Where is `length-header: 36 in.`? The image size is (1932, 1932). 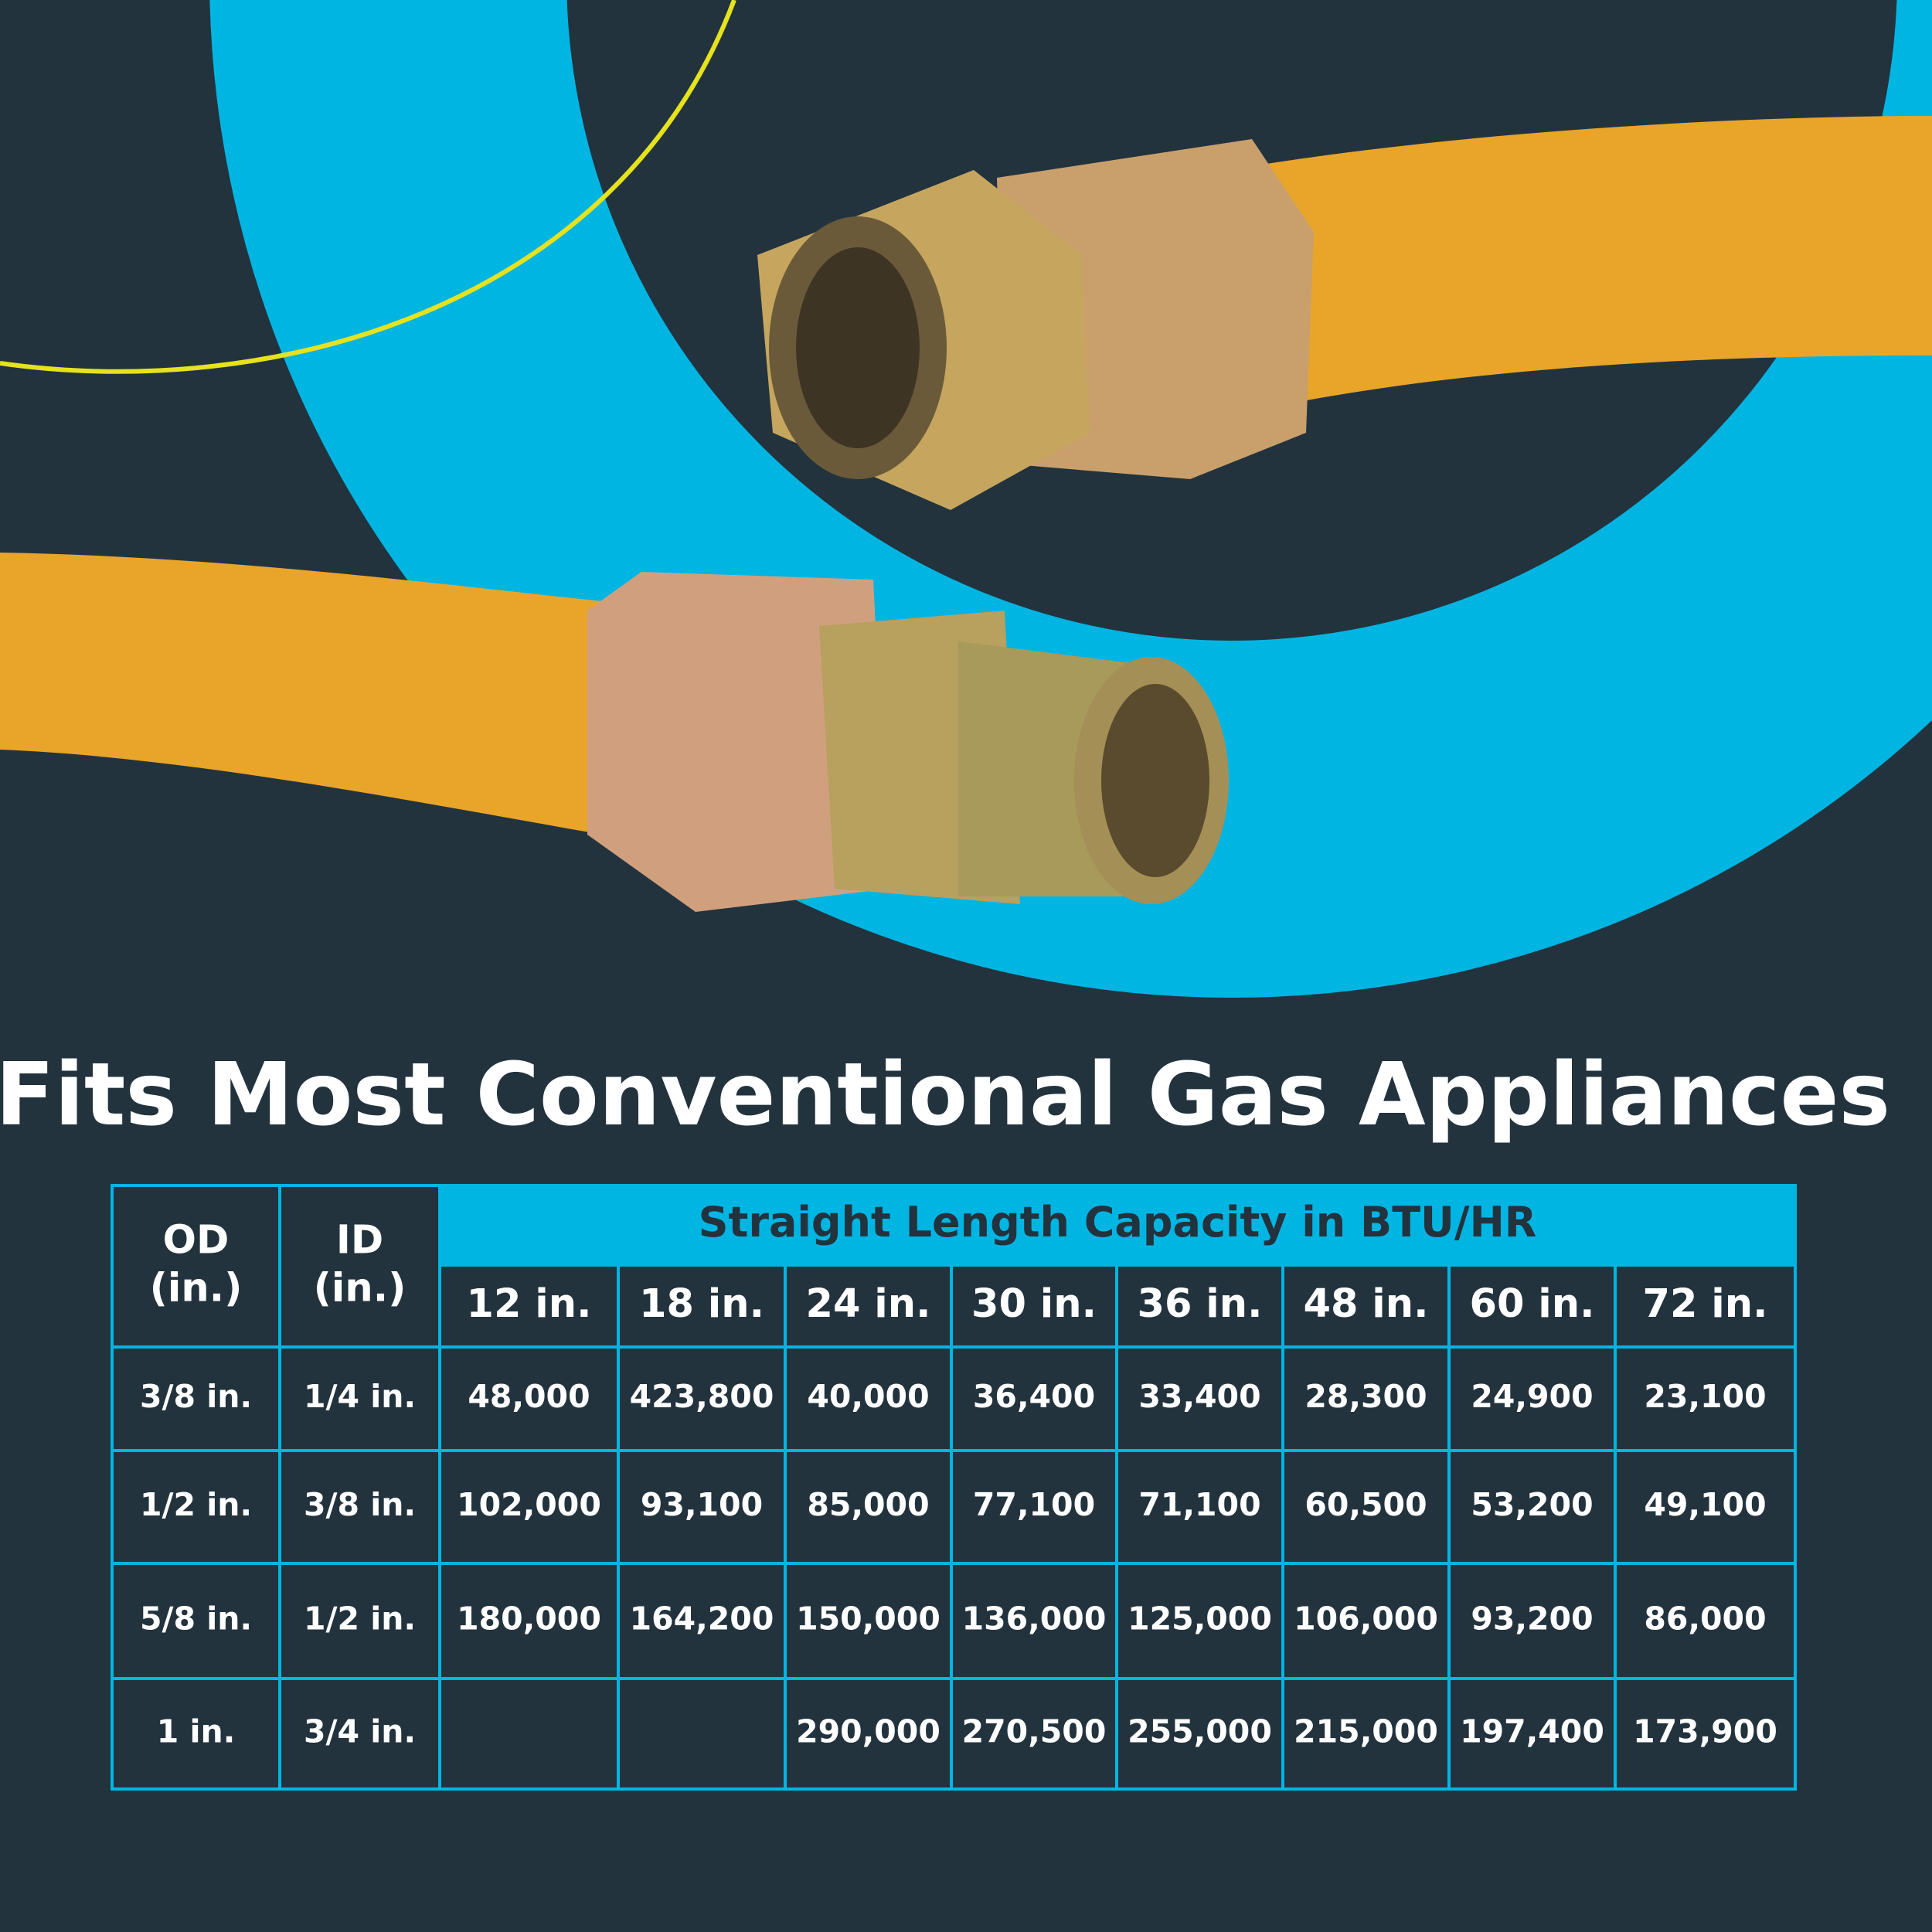 length-header: 36 in. is located at coordinates (1200, 1304).